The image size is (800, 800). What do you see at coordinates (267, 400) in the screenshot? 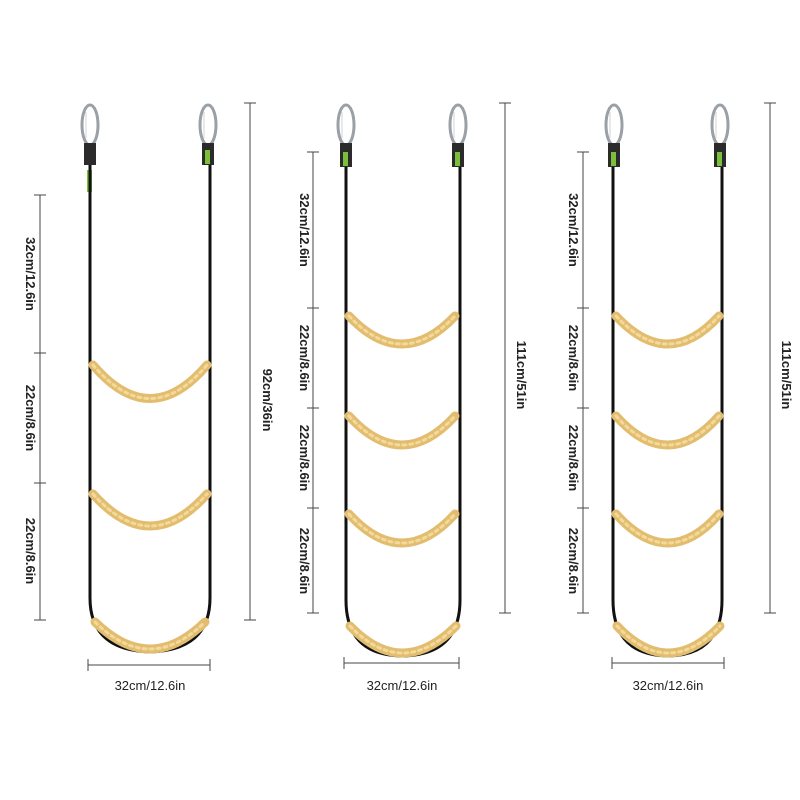
I see `total-height-label: 92cm/36in` at bounding box center [267, 400].